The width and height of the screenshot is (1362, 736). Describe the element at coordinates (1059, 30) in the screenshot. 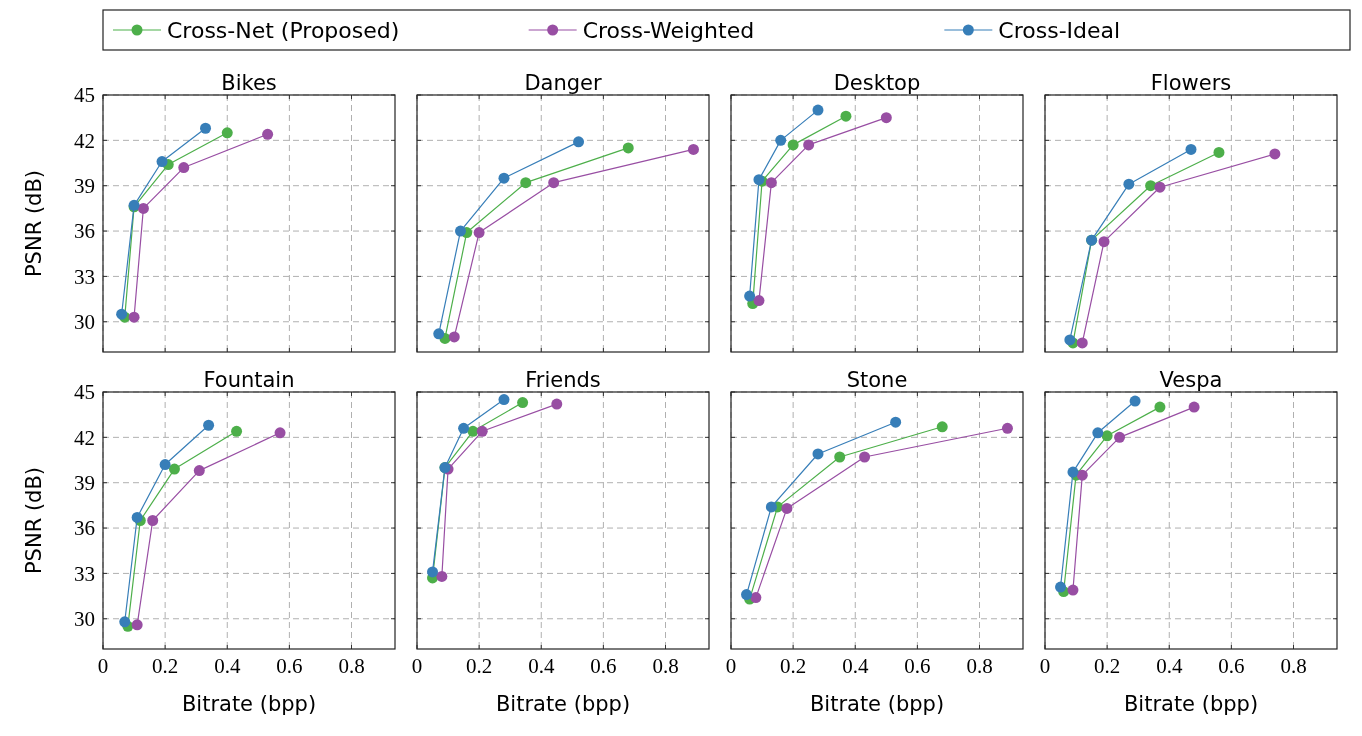

I see `legend-label: Cross-Ideal` at that location.